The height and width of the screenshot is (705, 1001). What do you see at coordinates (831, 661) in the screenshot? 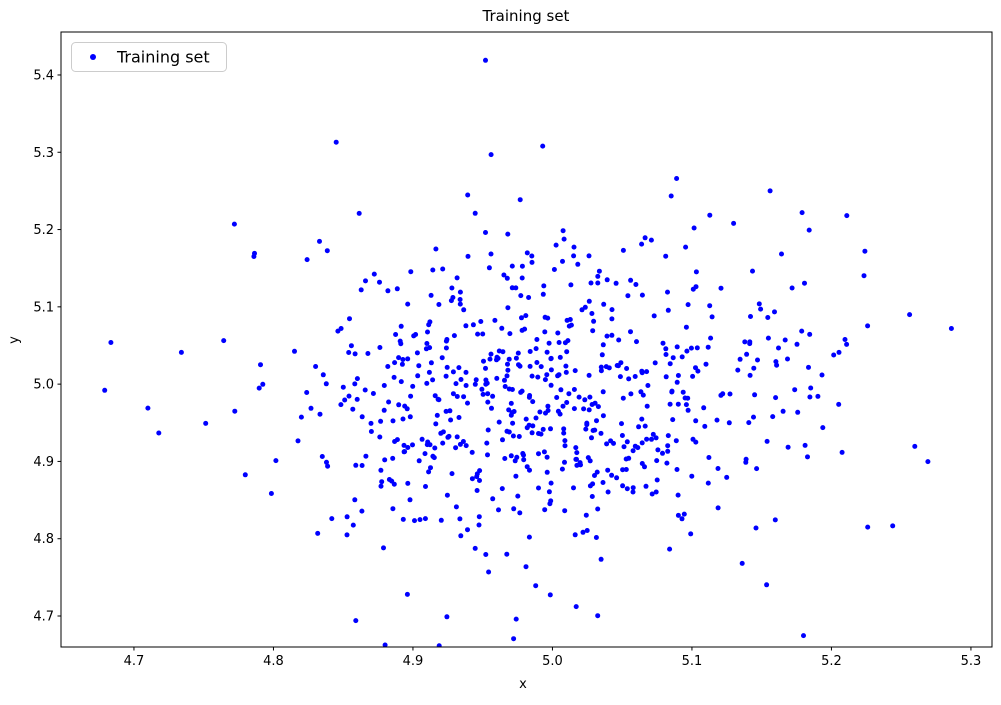
I see `x-tick-label: 5.2` at bounding box center [831, 661].